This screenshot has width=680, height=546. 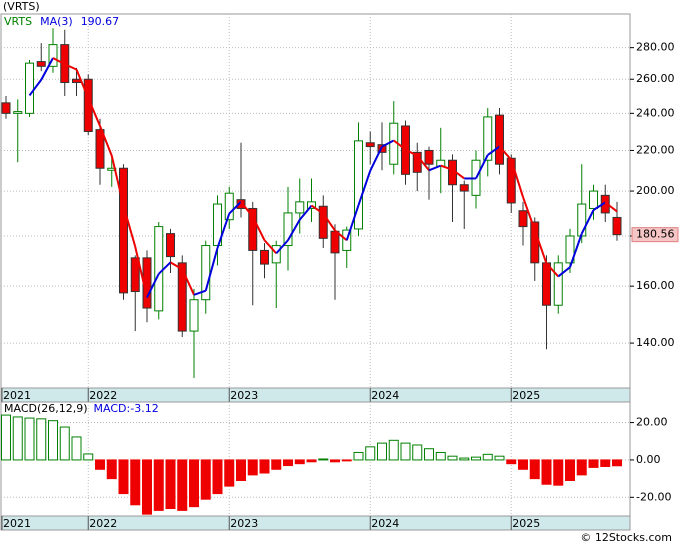 I want to click on x-tick-label: 2024, so click(x=385, y=395).